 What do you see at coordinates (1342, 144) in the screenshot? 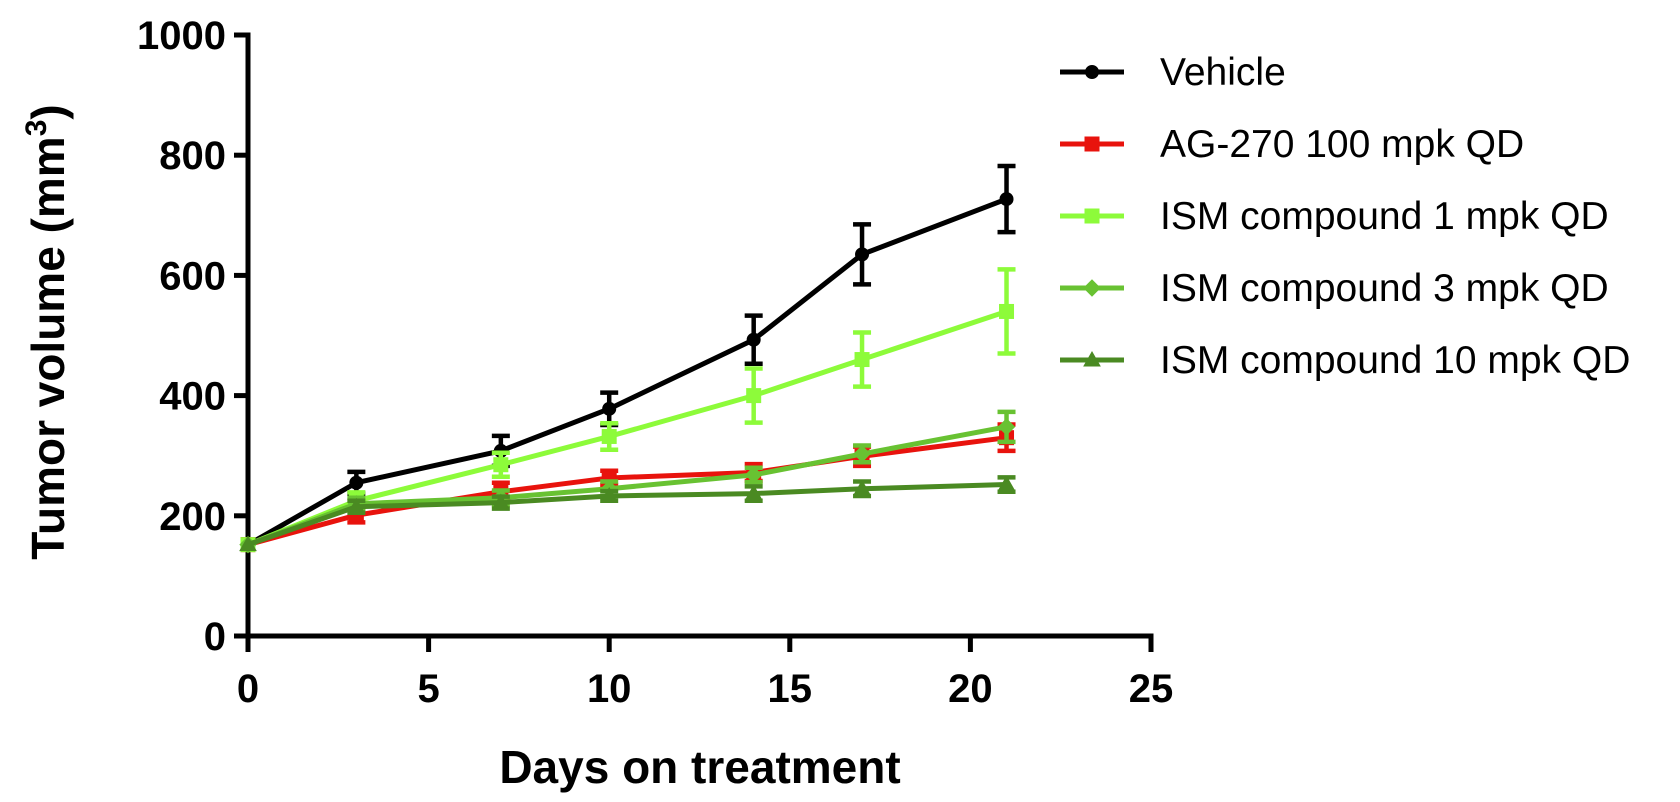
I see `legend-label: AG-270 100 mpk QD` at bounding box center [1342, 144].